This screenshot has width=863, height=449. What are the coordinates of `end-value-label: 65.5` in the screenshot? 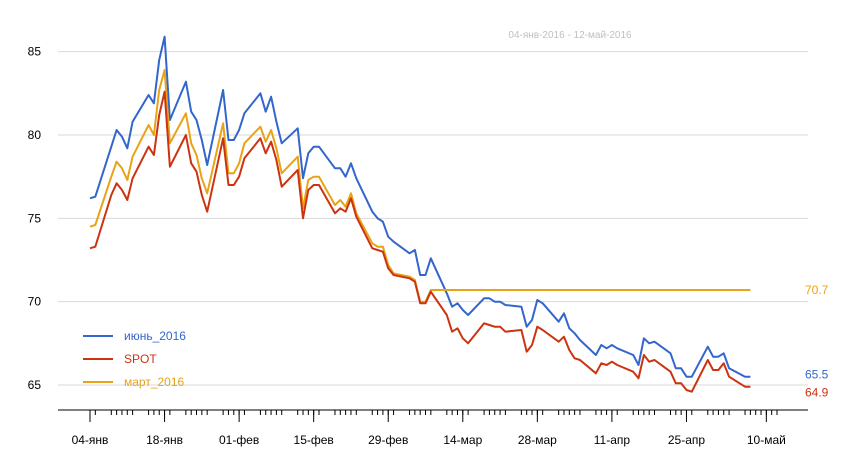 It's located at (817, 375).